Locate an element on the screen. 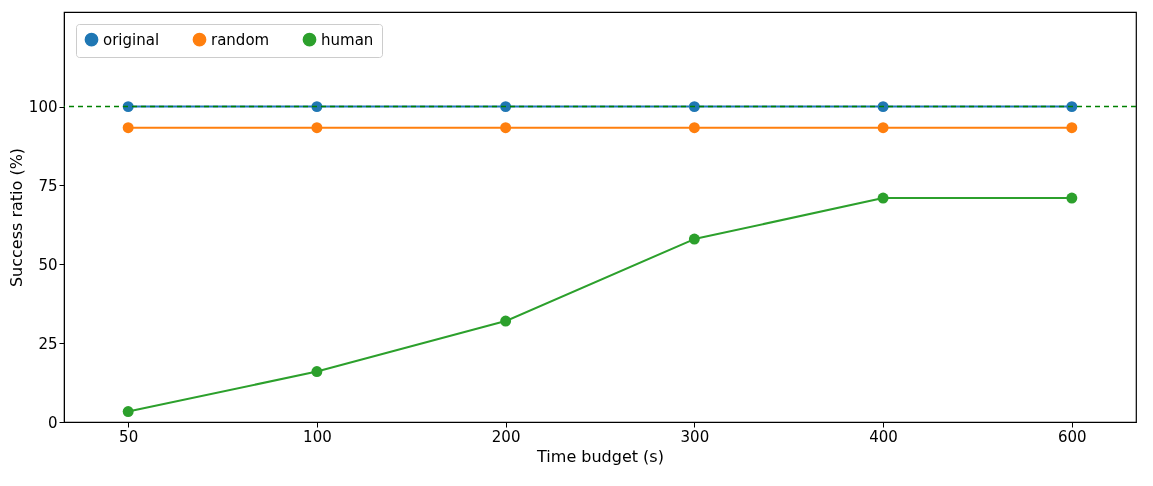  x-tick-label: 50 is located at coordinates (129, 436).